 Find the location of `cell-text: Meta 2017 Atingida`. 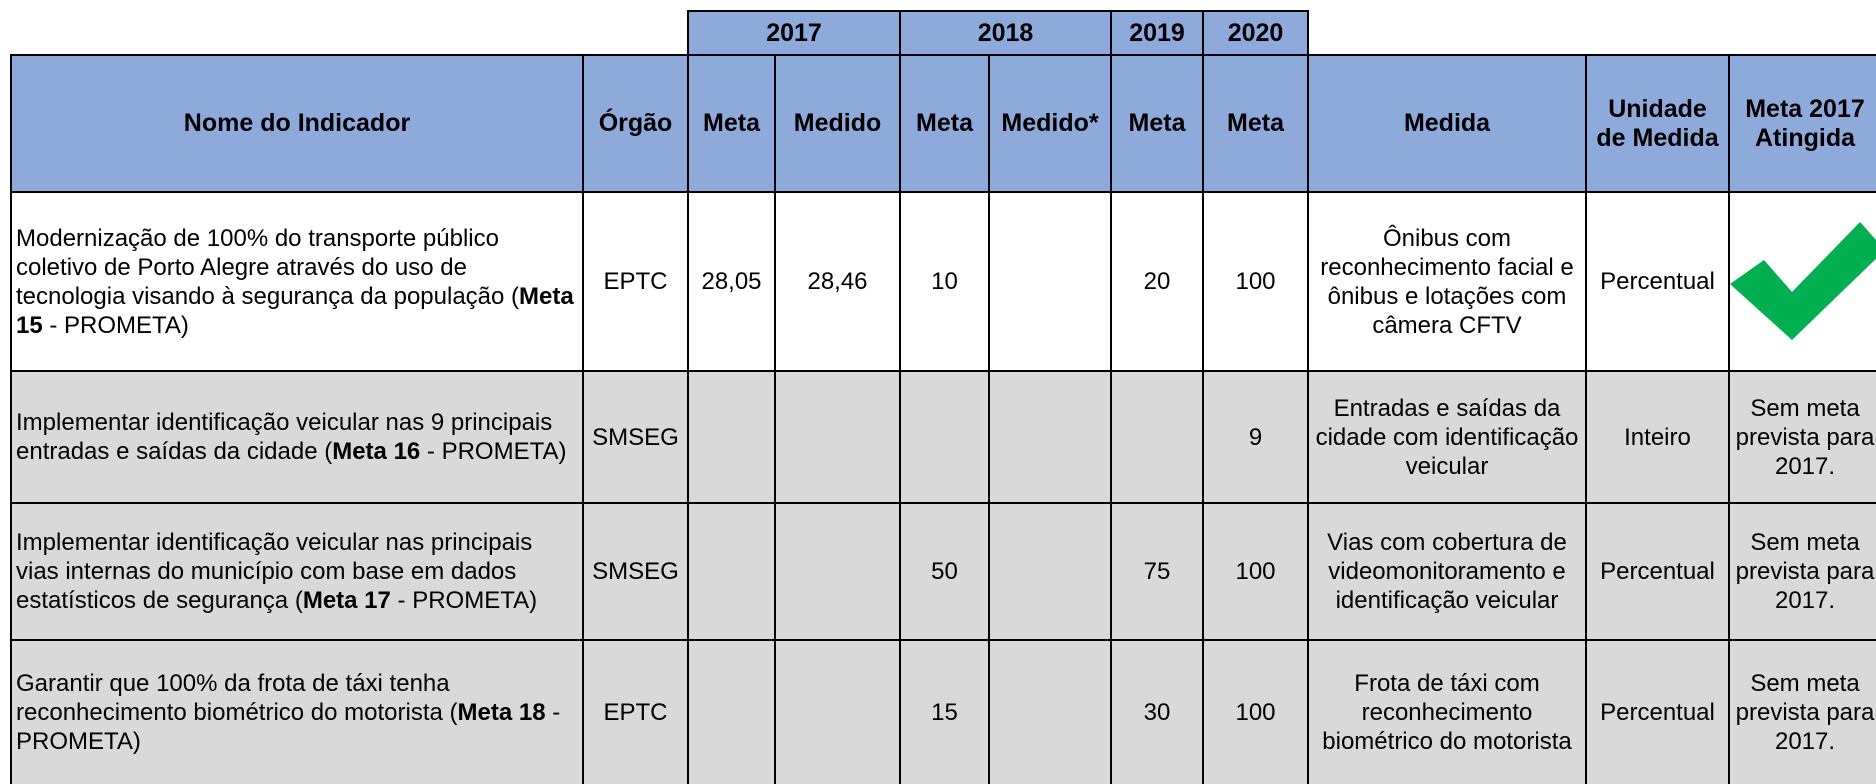

cell-text: Meta 2017 Atingida is located at coordinates (1805, 123).